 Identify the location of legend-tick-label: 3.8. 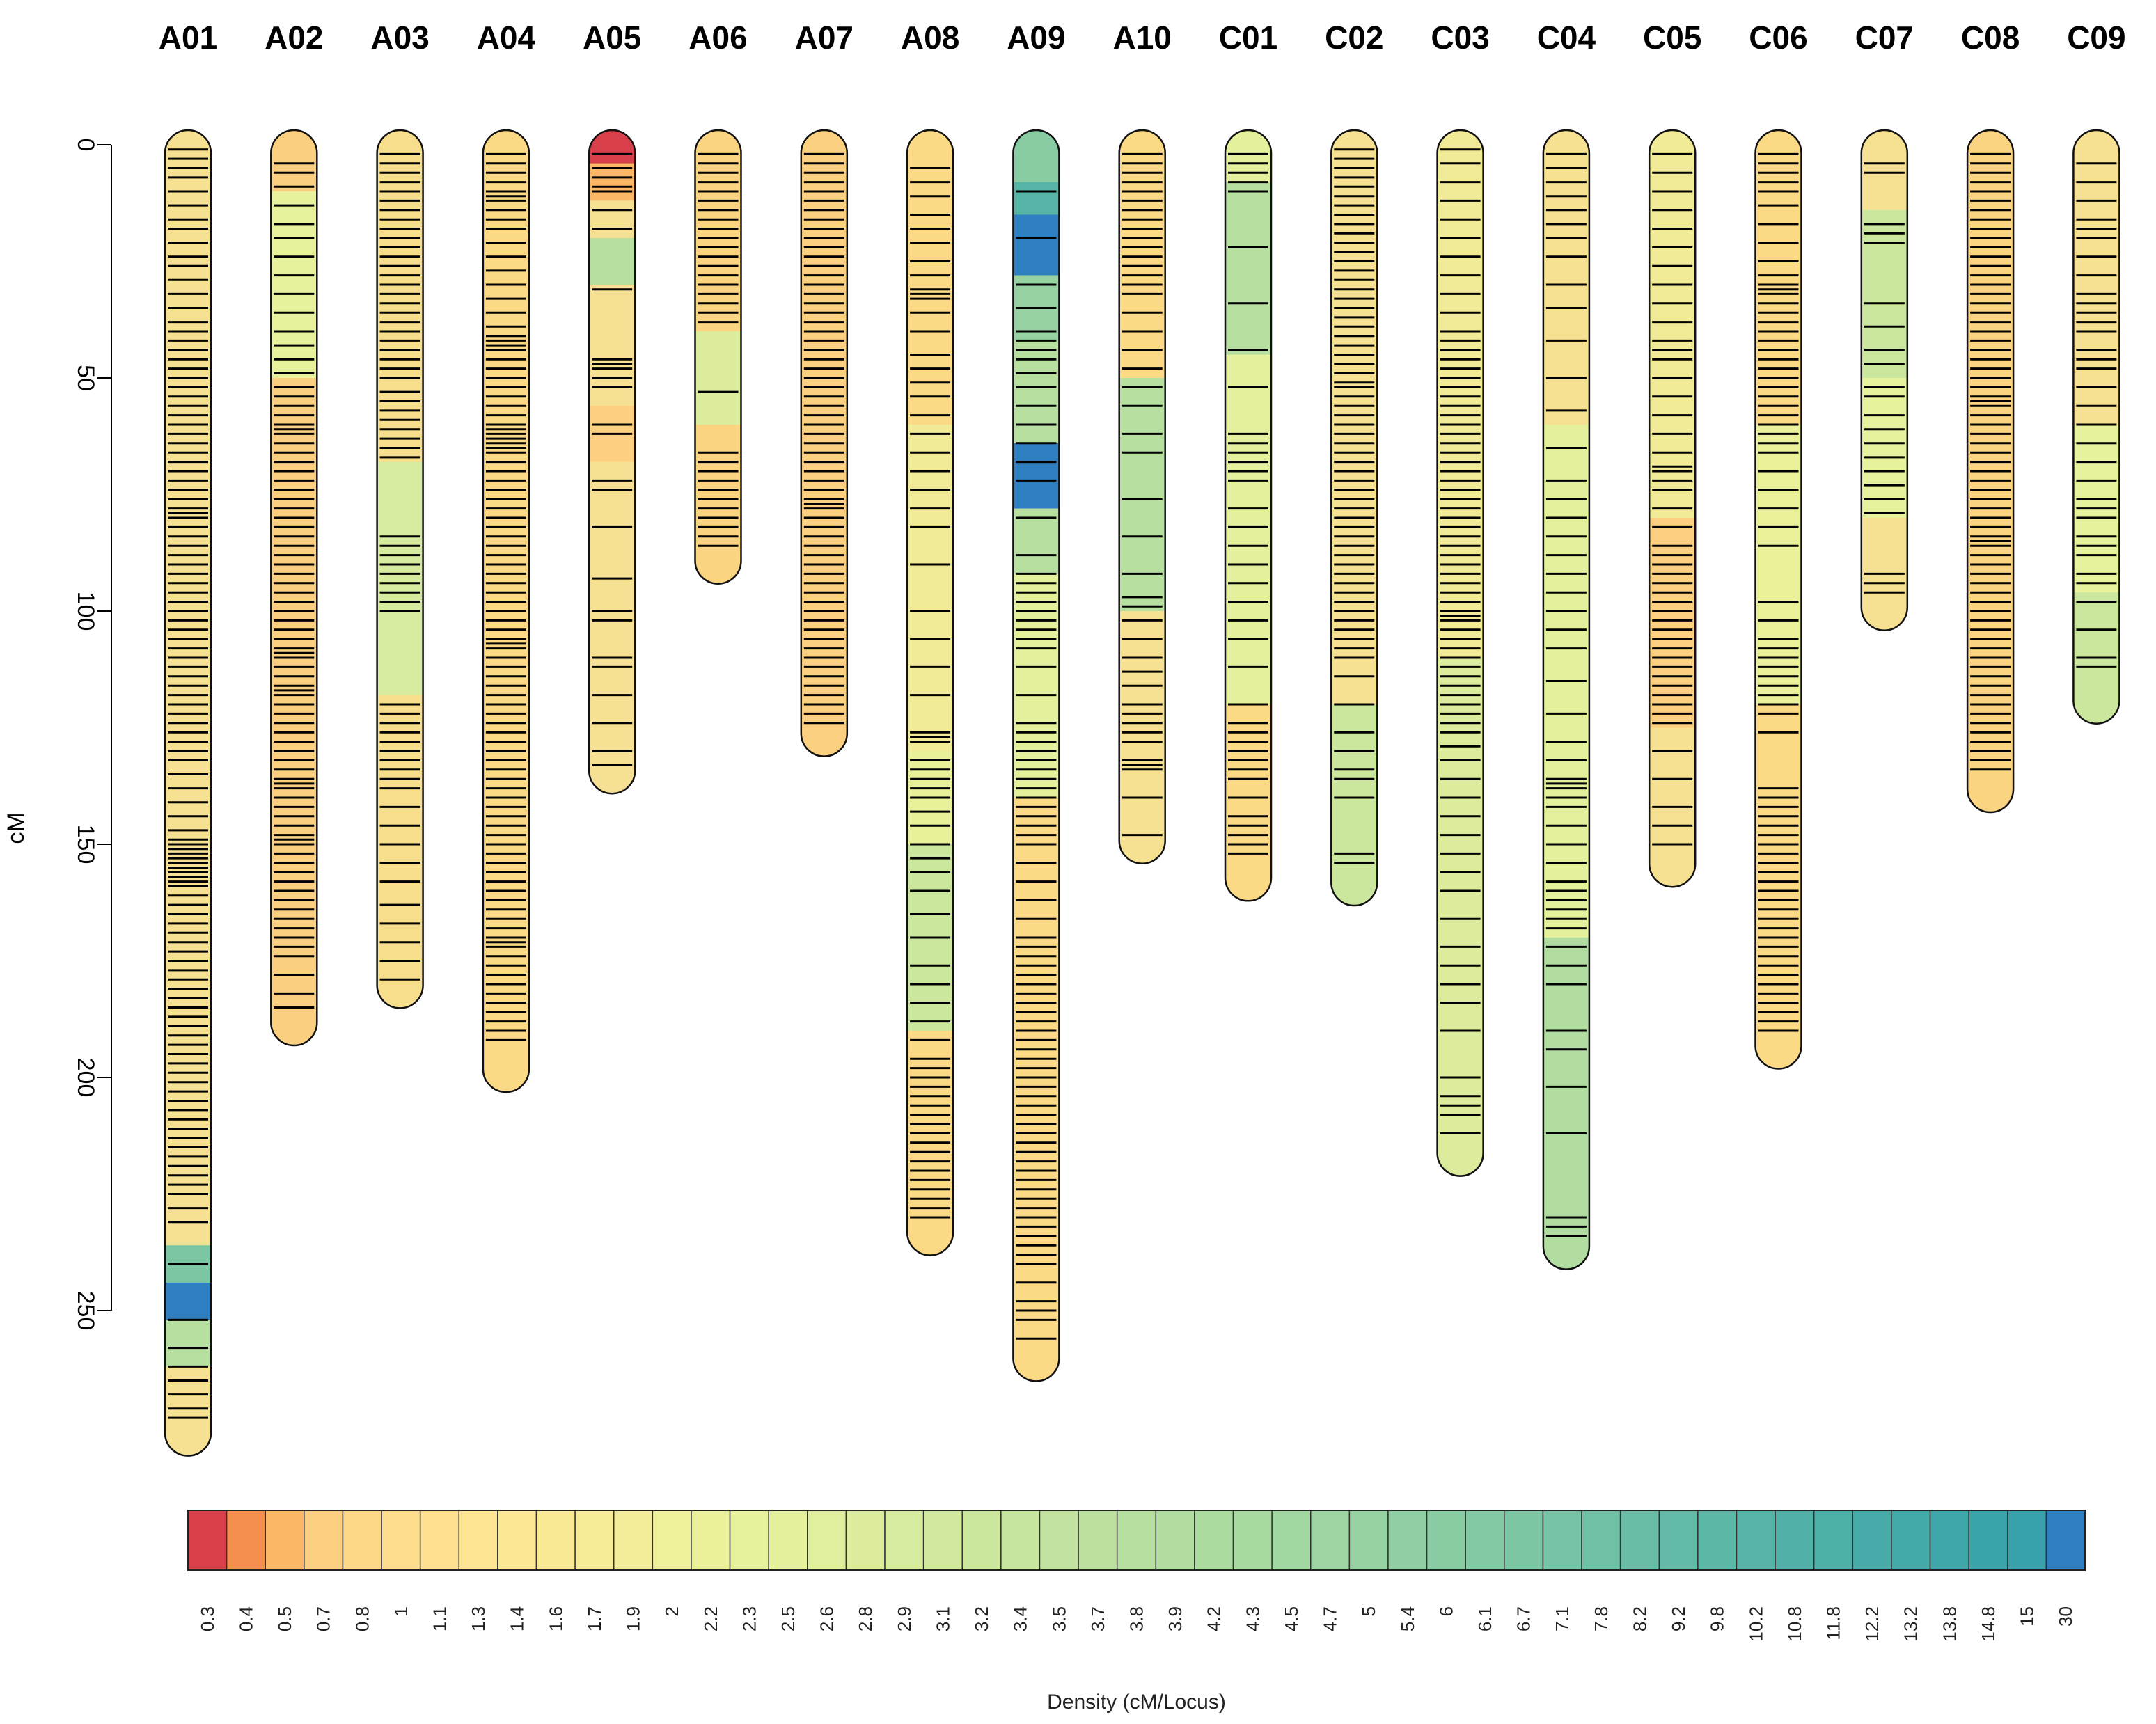
(1136, 1618).